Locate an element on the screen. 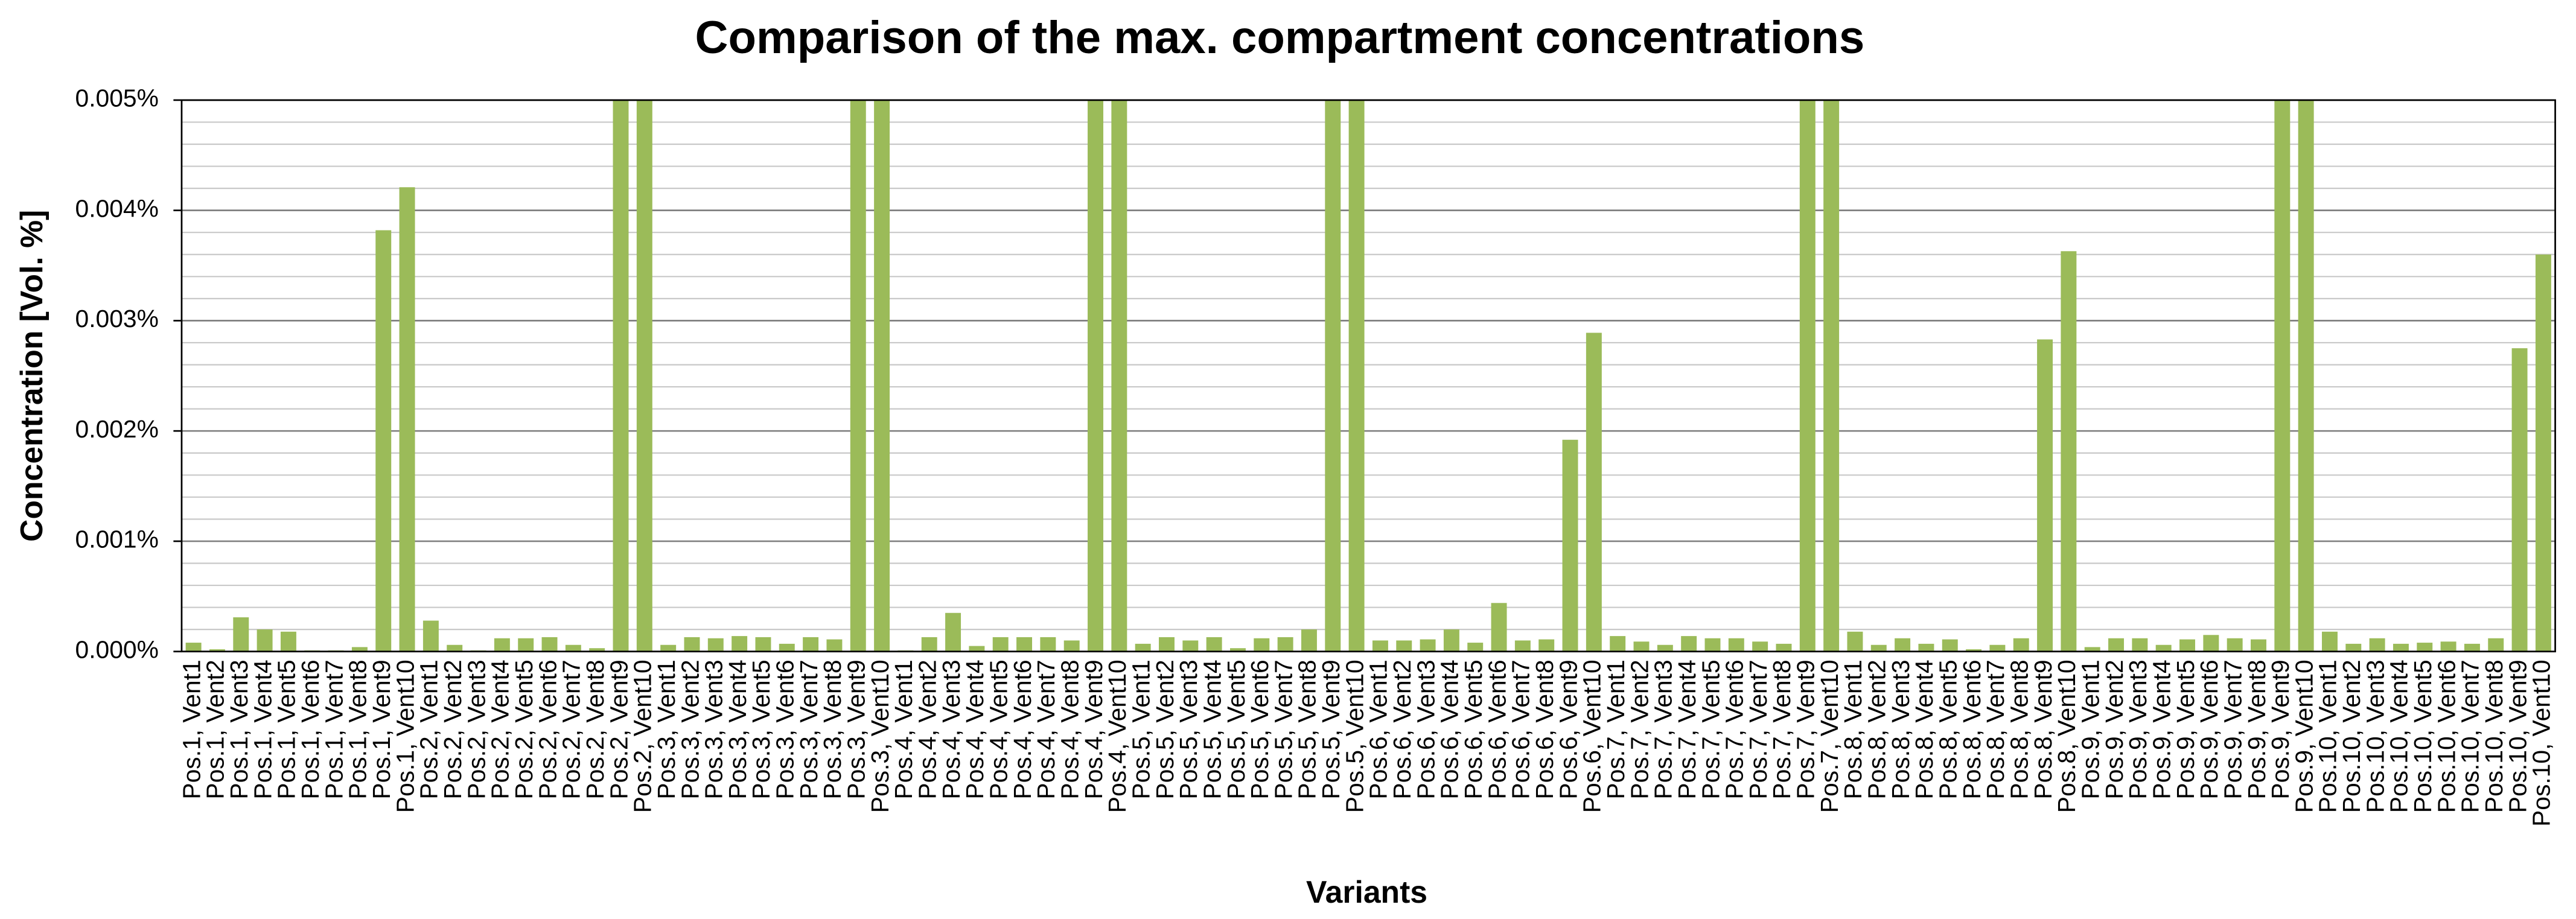  x-tick-label: Pos.4, Vent2 is located at coordinates (928, 729).